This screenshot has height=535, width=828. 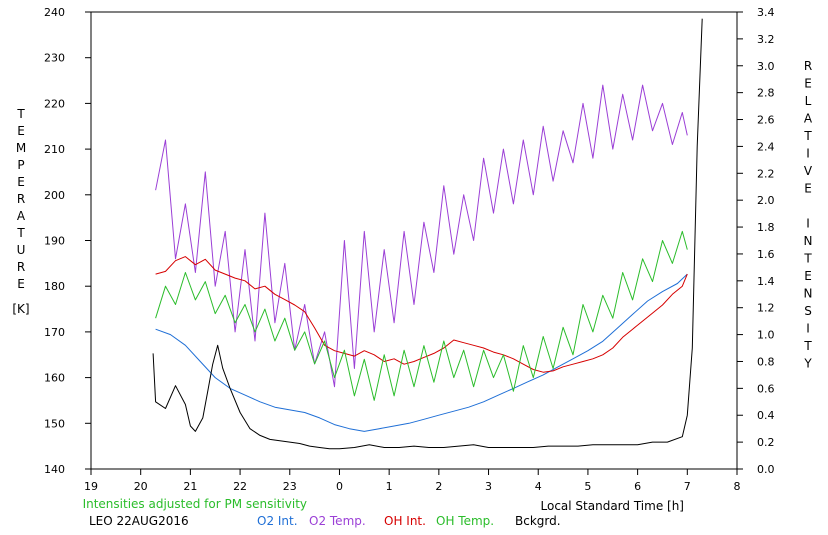 What do you see at coordinates (277, 521) in the screenshot?
I see `legend-o2-int: O2 Int.` at bounding box center [277, 521].